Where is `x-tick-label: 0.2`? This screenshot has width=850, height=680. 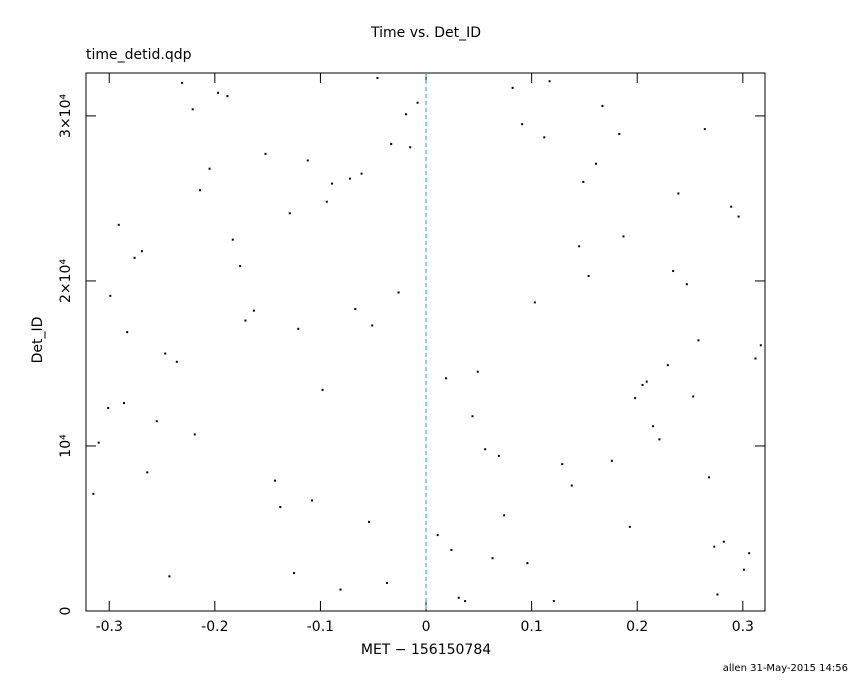 x-tick-label: 0.2 is located at coordinates (637, 627).